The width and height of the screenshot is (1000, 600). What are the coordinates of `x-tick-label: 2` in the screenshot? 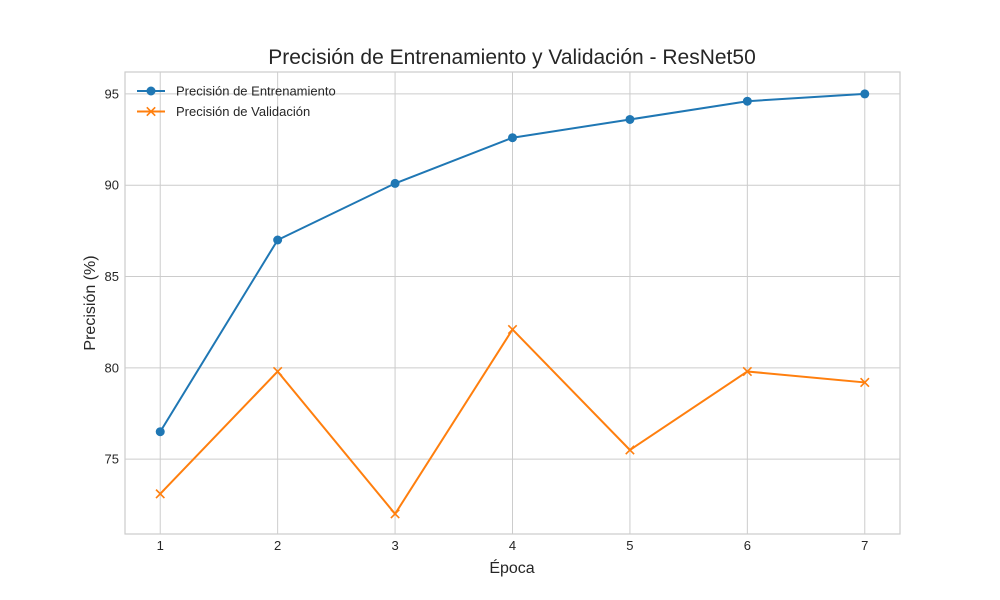 It's located at (277, 545).